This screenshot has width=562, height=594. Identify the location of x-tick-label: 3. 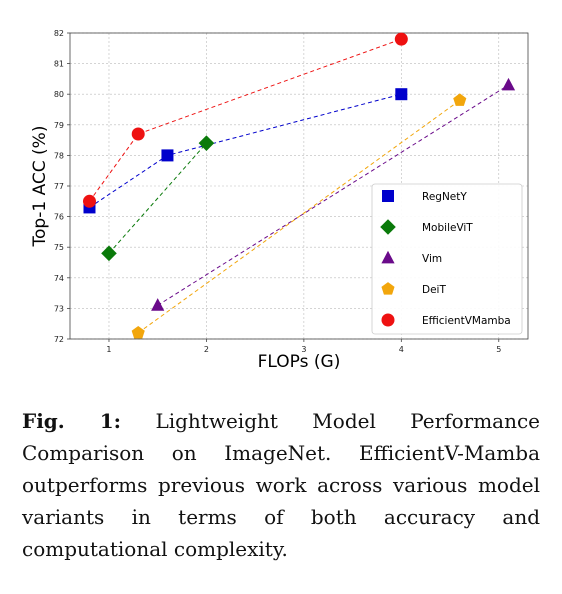
(303, 349).